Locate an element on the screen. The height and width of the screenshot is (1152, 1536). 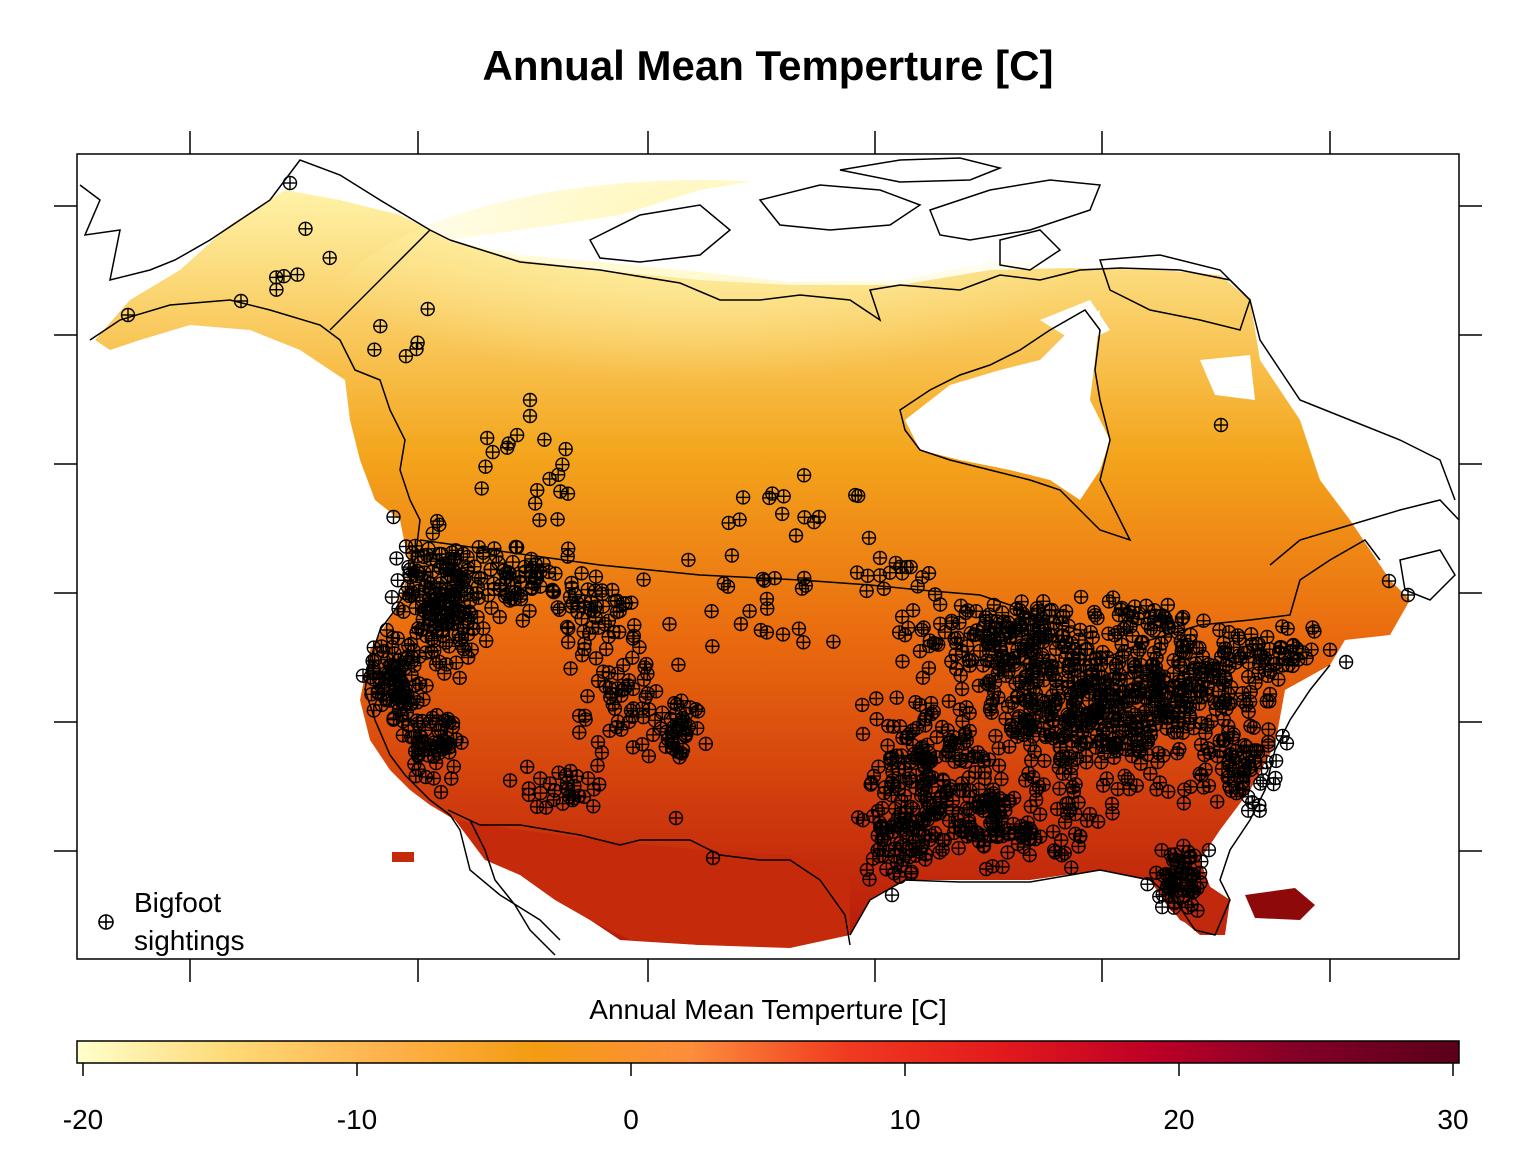
hudson-bay-shore is located at coordinates (1015, 425).